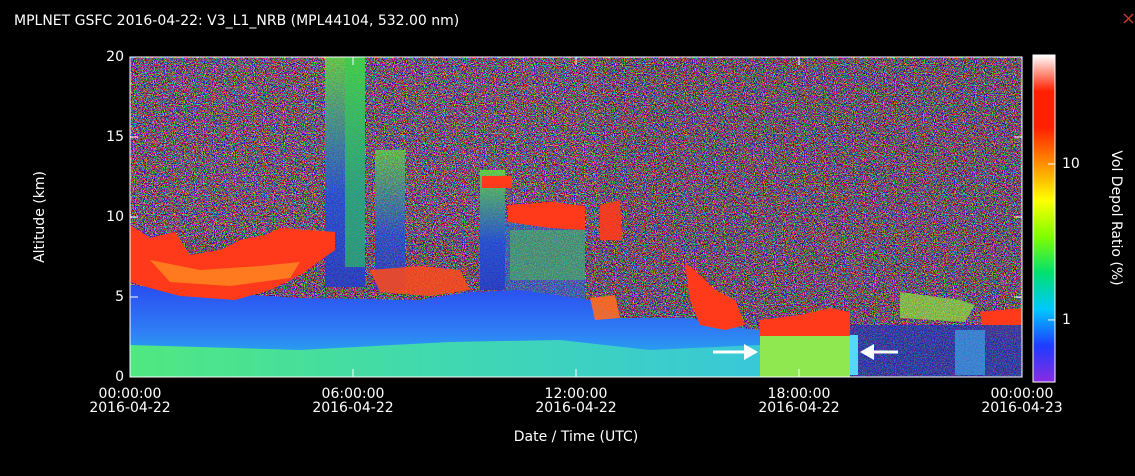  What do you see at coordinates (115, 217) in the screenshot?
I see `y-tick-label: 10` at bounding box center [115, 217].